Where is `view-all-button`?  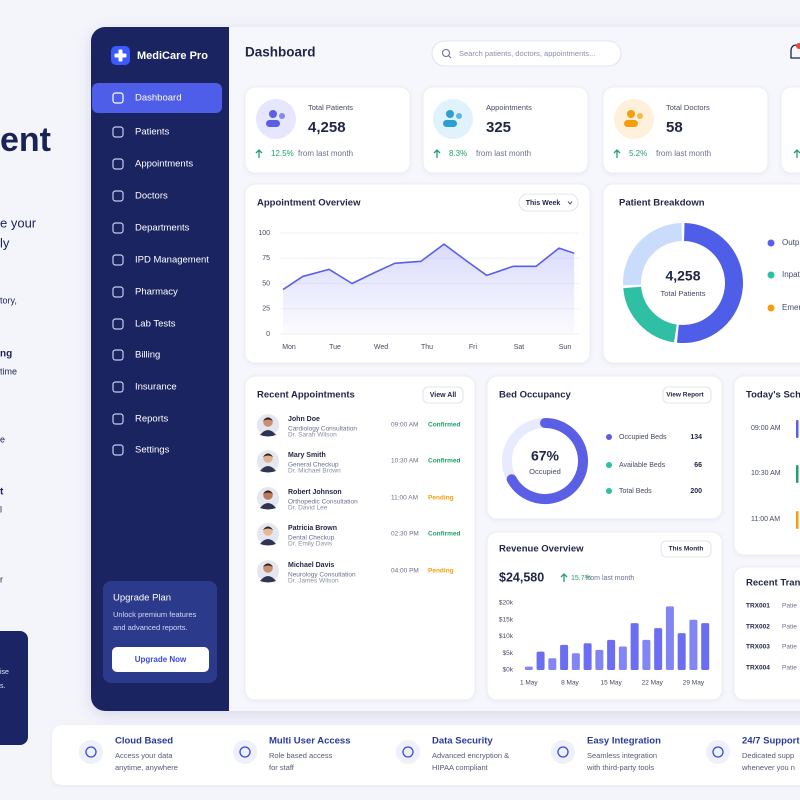
view-all-button is located at coordinates (443, 395).